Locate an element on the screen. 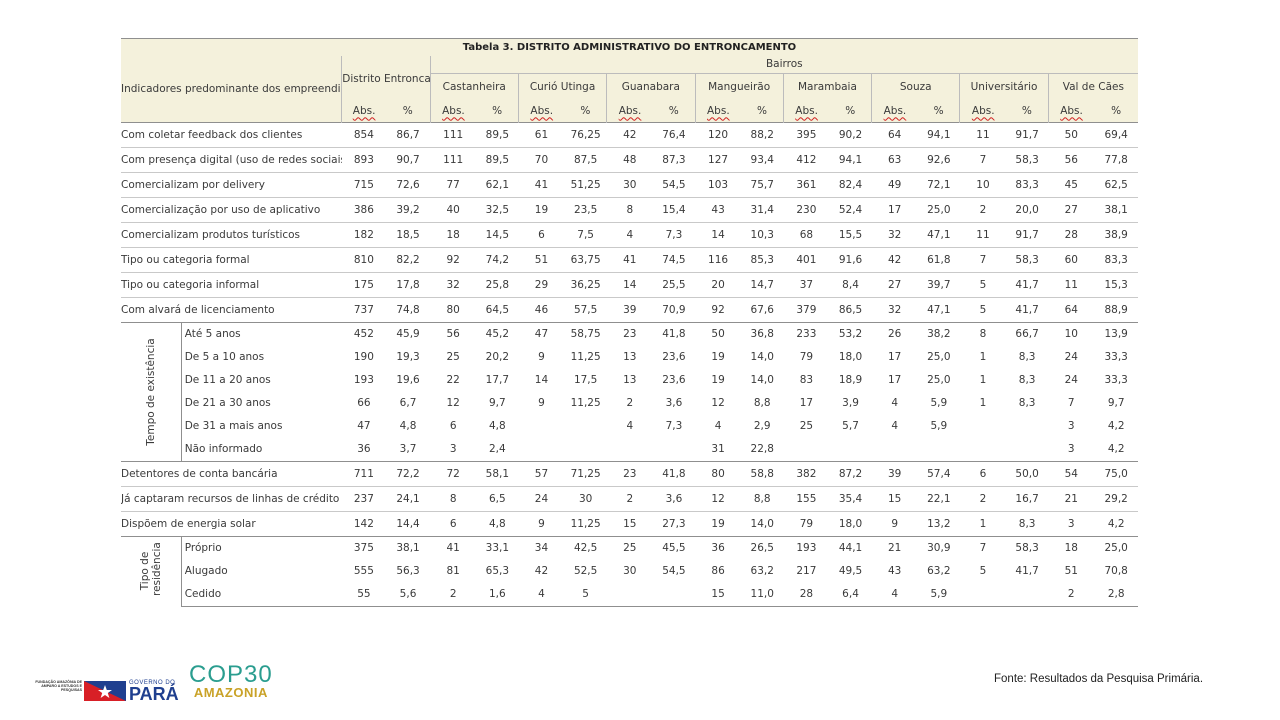  table-cell: 8,3 is located at coordinates (1027, 380).